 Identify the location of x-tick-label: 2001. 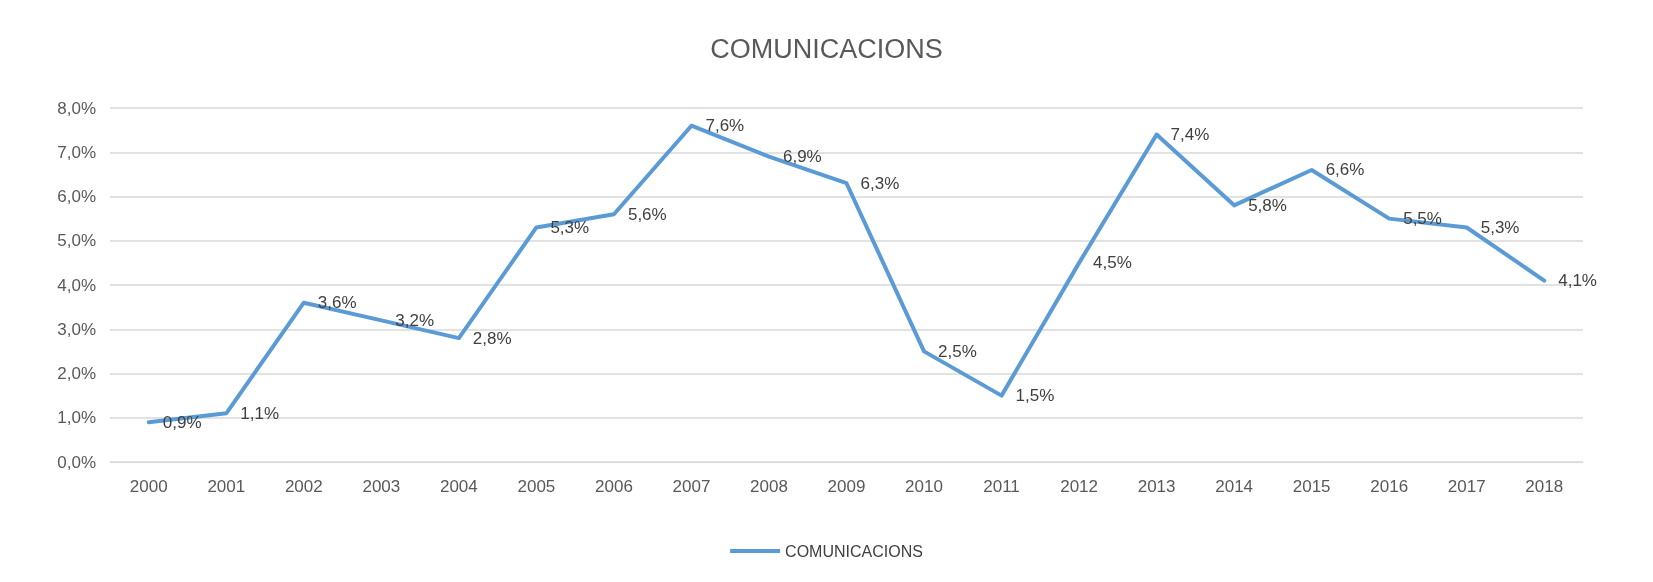
(226, 486).